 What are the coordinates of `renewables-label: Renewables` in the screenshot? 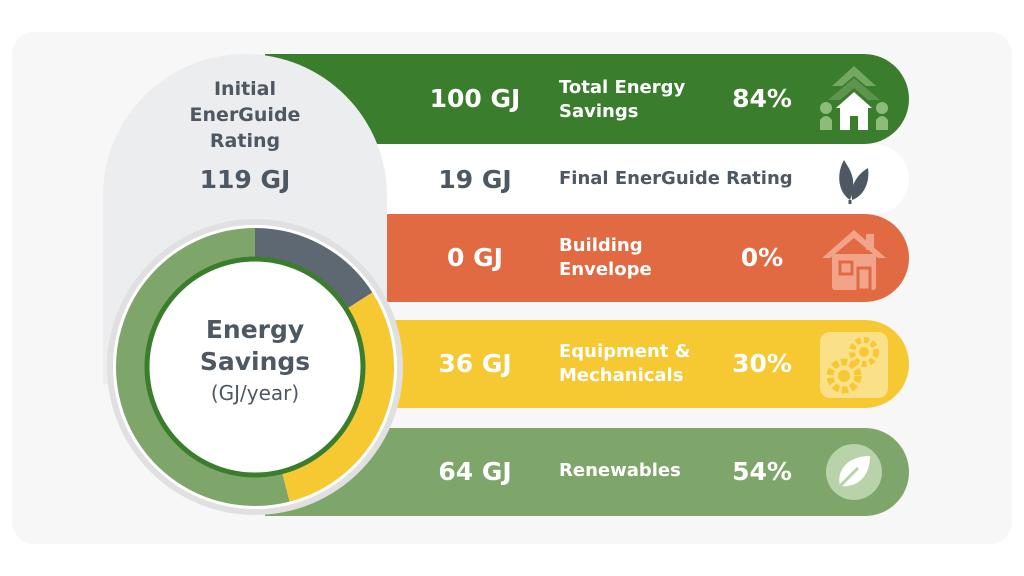 It's located at (620, 470).